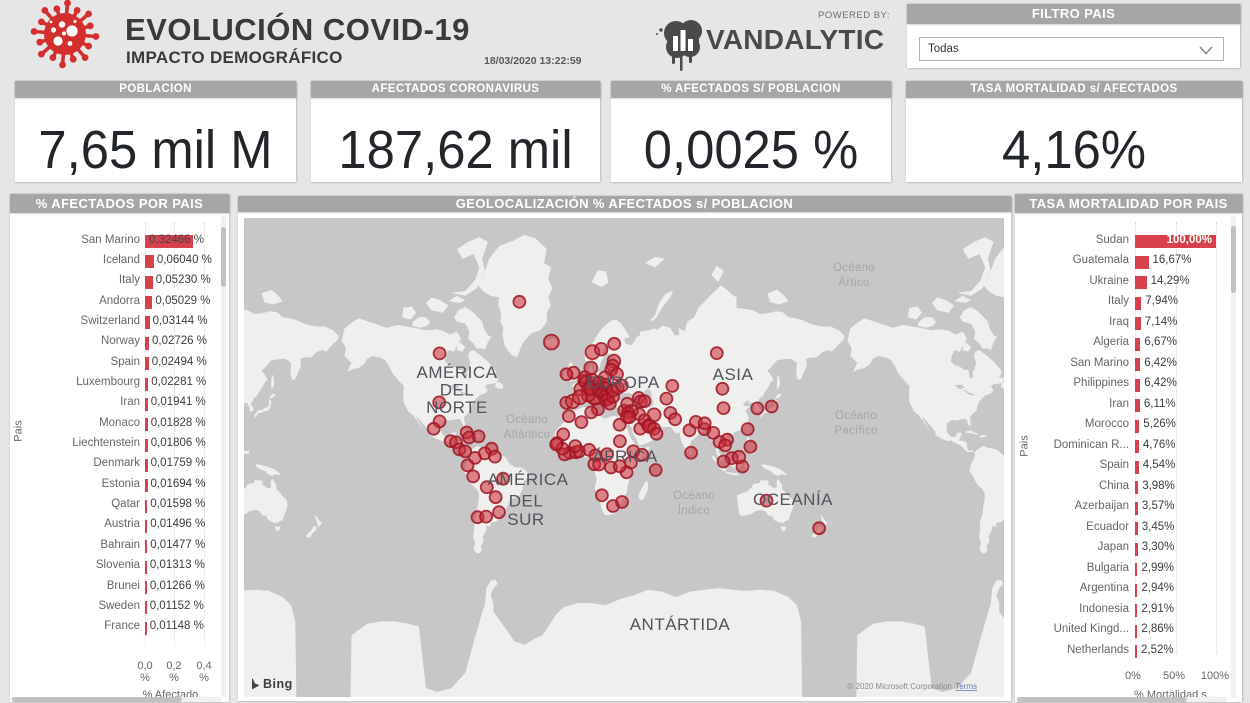 The image size is (1250, 703). I want to click on svg-text: VANDALYTIC, so click(795, 39).